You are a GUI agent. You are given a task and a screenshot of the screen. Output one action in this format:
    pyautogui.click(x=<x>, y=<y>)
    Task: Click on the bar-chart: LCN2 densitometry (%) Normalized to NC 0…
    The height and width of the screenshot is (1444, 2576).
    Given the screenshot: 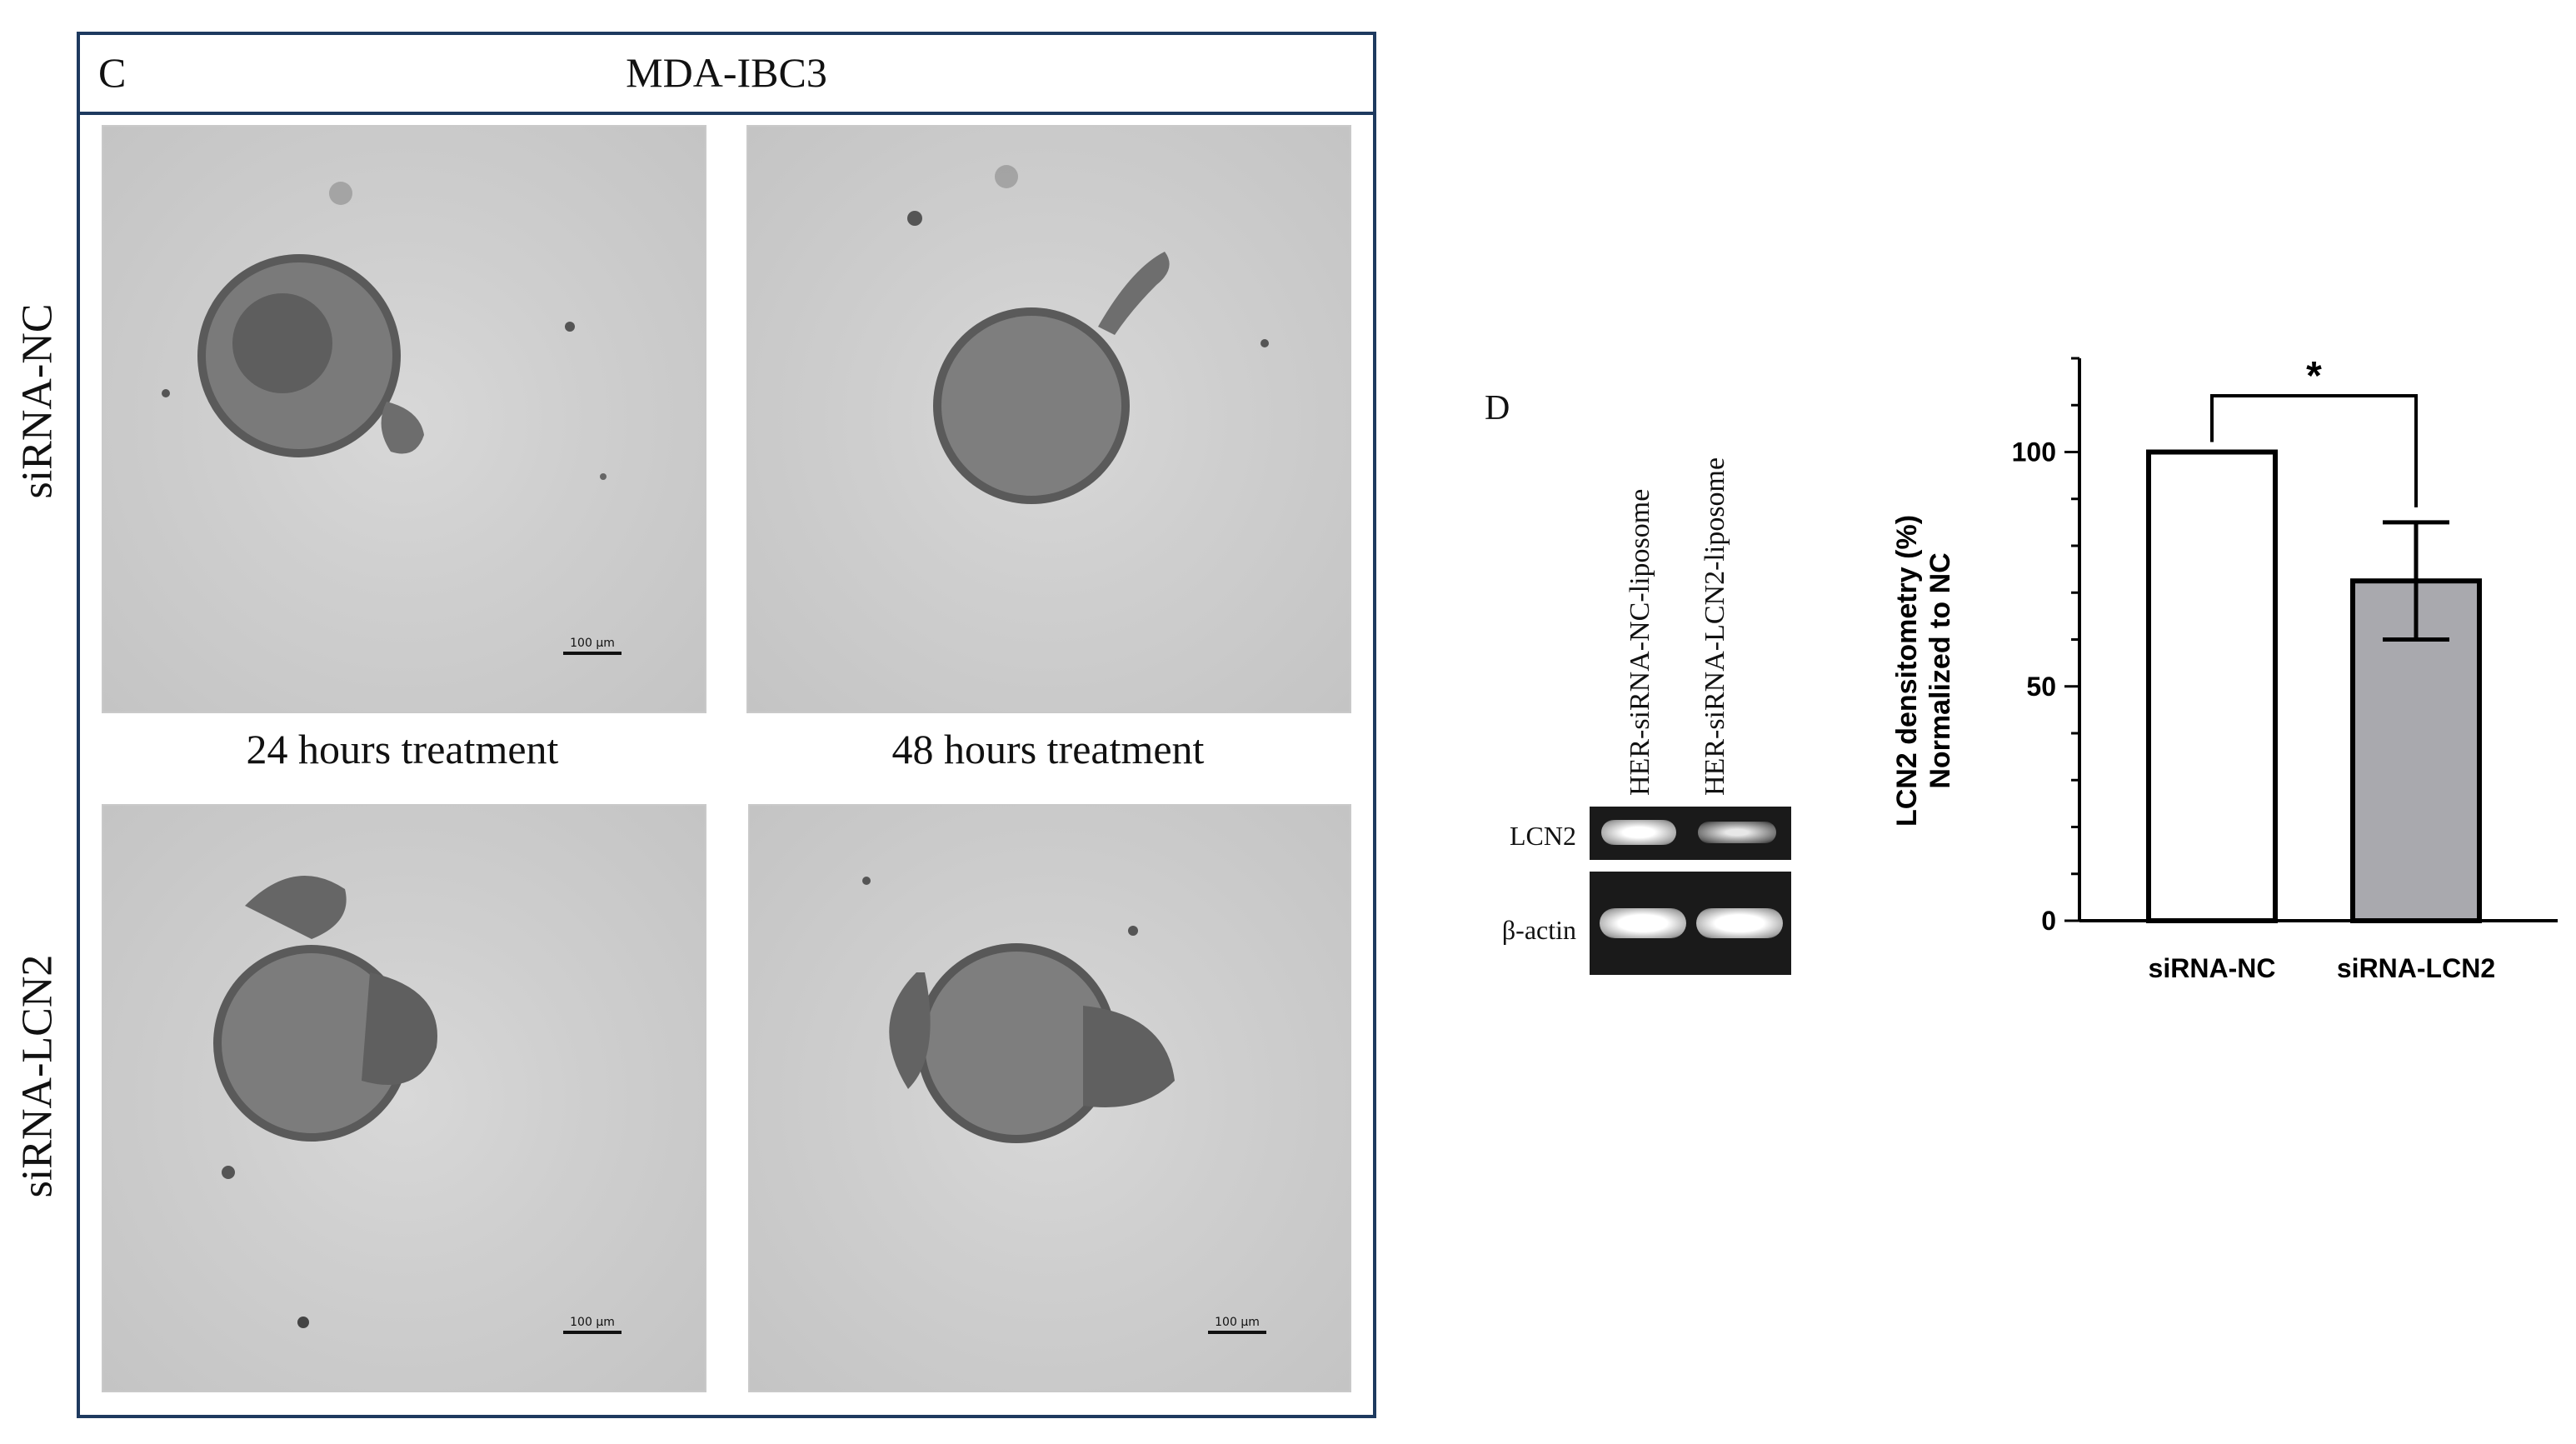 What is the action you would take?
    pyautogui.click(x=2224, y=668)
    